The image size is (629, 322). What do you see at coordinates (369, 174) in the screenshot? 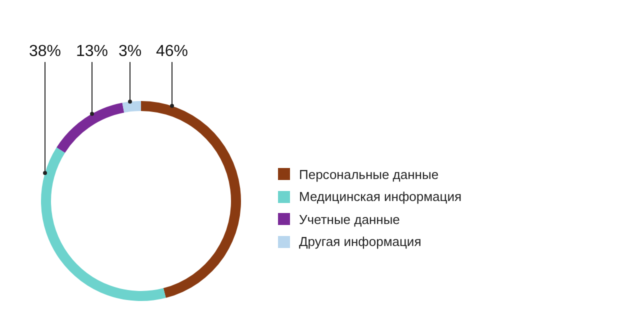
I see `legend-label: Персональные данные` at bounding box center [369, 174].